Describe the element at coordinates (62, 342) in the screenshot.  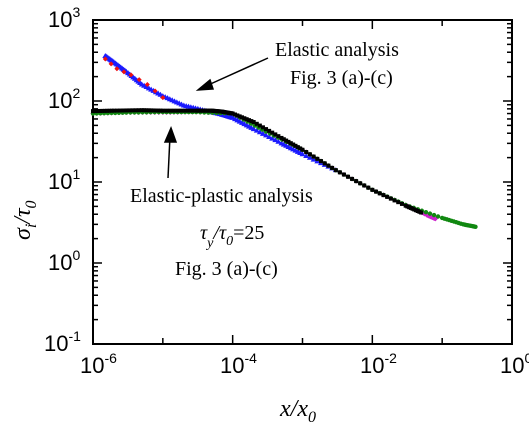
I see `y-tick-label-0.1: 10⁻¹` at that location.